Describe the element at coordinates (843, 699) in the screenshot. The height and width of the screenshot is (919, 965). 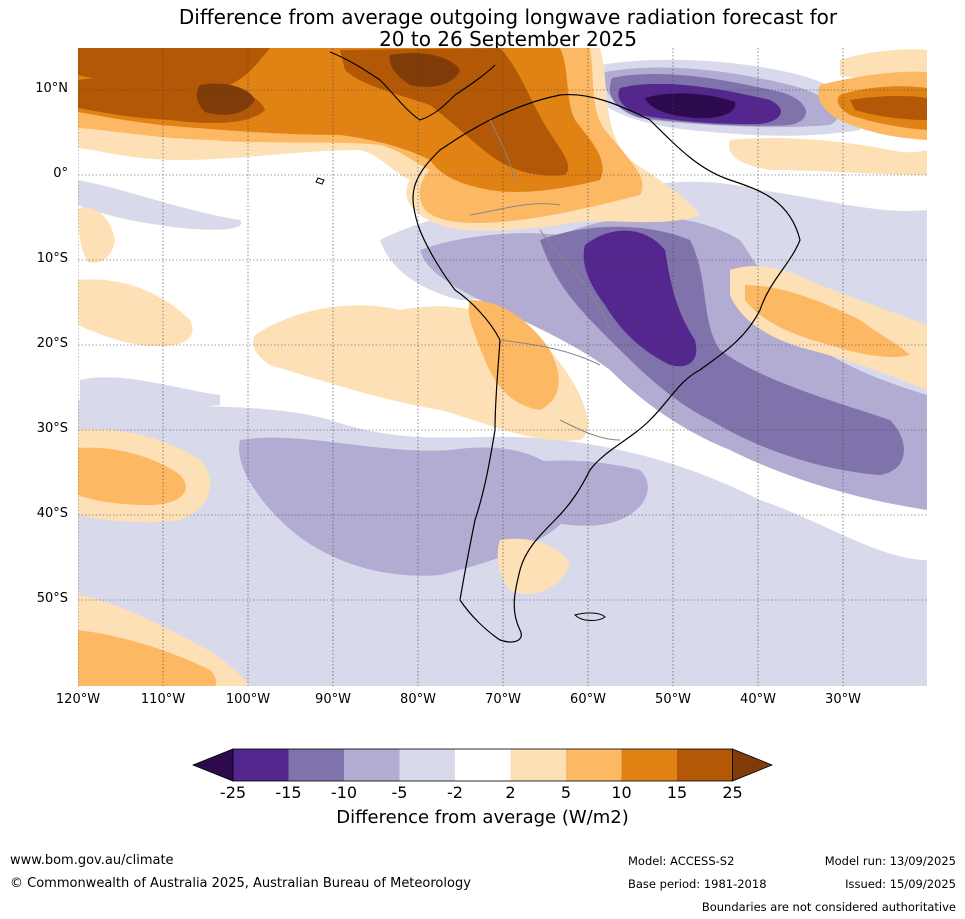
I see `lon-label-30w: 30°W` at that location.